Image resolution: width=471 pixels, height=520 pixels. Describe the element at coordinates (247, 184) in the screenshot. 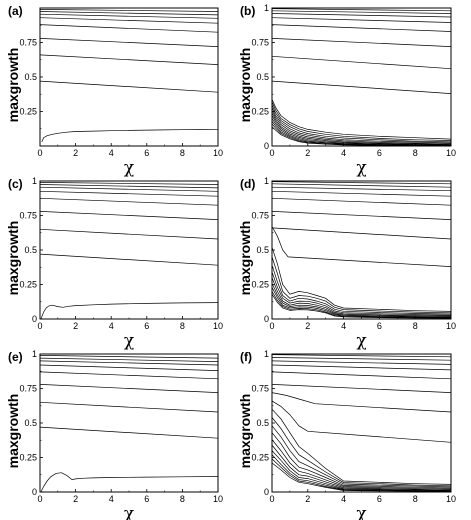

I see `panel-label: (d)` at that location.